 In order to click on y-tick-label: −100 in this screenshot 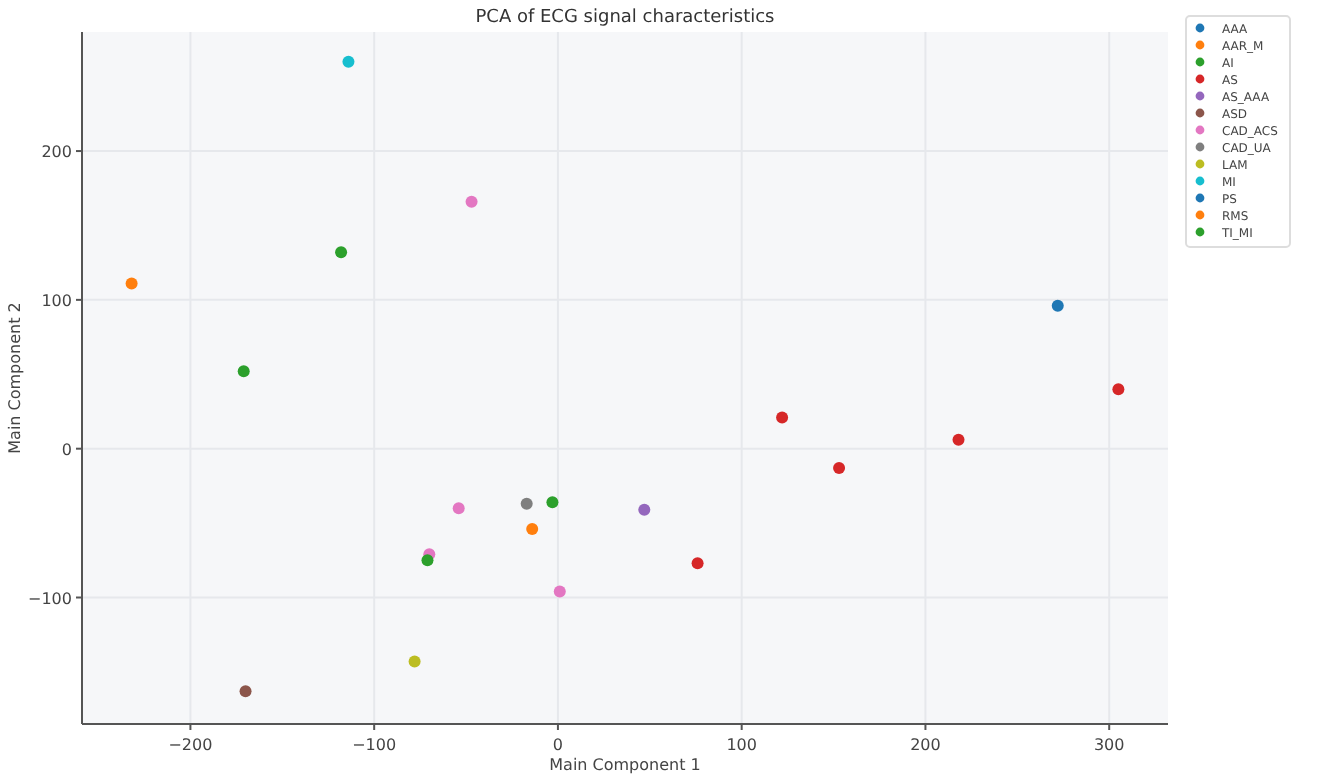, I will do `click(50, 598)`.